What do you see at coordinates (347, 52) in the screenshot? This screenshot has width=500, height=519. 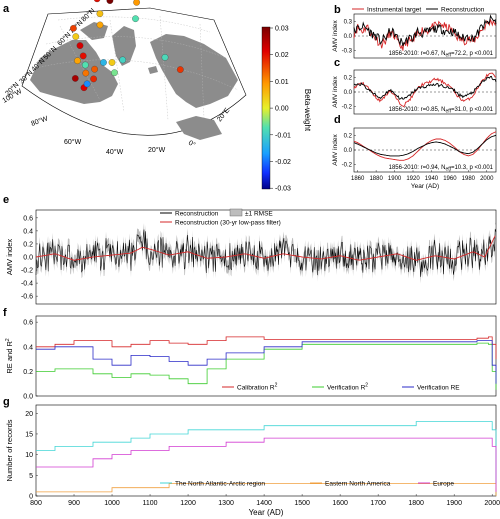 I see `panel_b-ytick-label-2: -0.3` at bounding box center [347, 52].